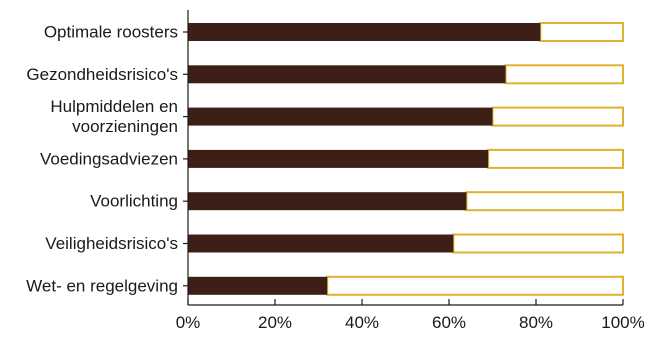 The height and width of the screenshot is (338, 655). I want to click on x-tick-label: 20%, so click(275, 322).